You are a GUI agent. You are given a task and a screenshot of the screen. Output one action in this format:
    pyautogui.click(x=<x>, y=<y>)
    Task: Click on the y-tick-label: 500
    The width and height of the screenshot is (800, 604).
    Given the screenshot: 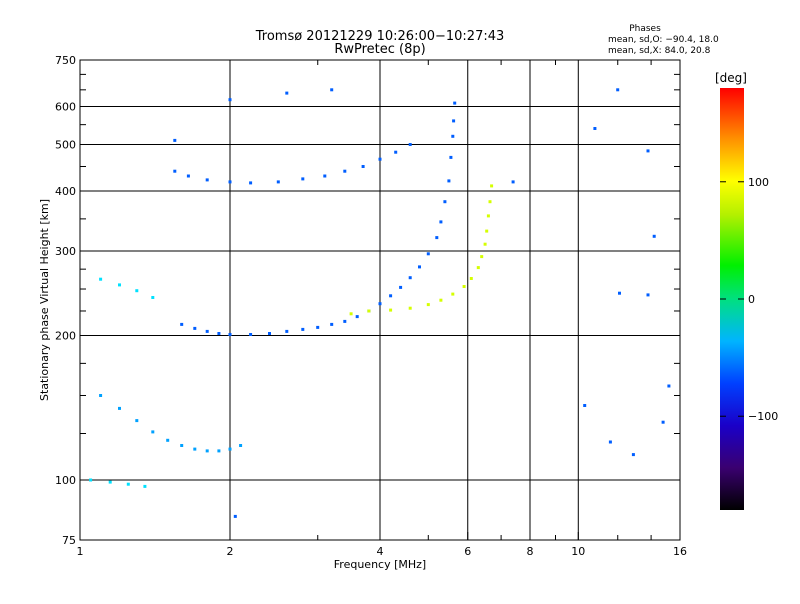 What is the action you would take?
    pyautogui.click(x=65, y=145)
    